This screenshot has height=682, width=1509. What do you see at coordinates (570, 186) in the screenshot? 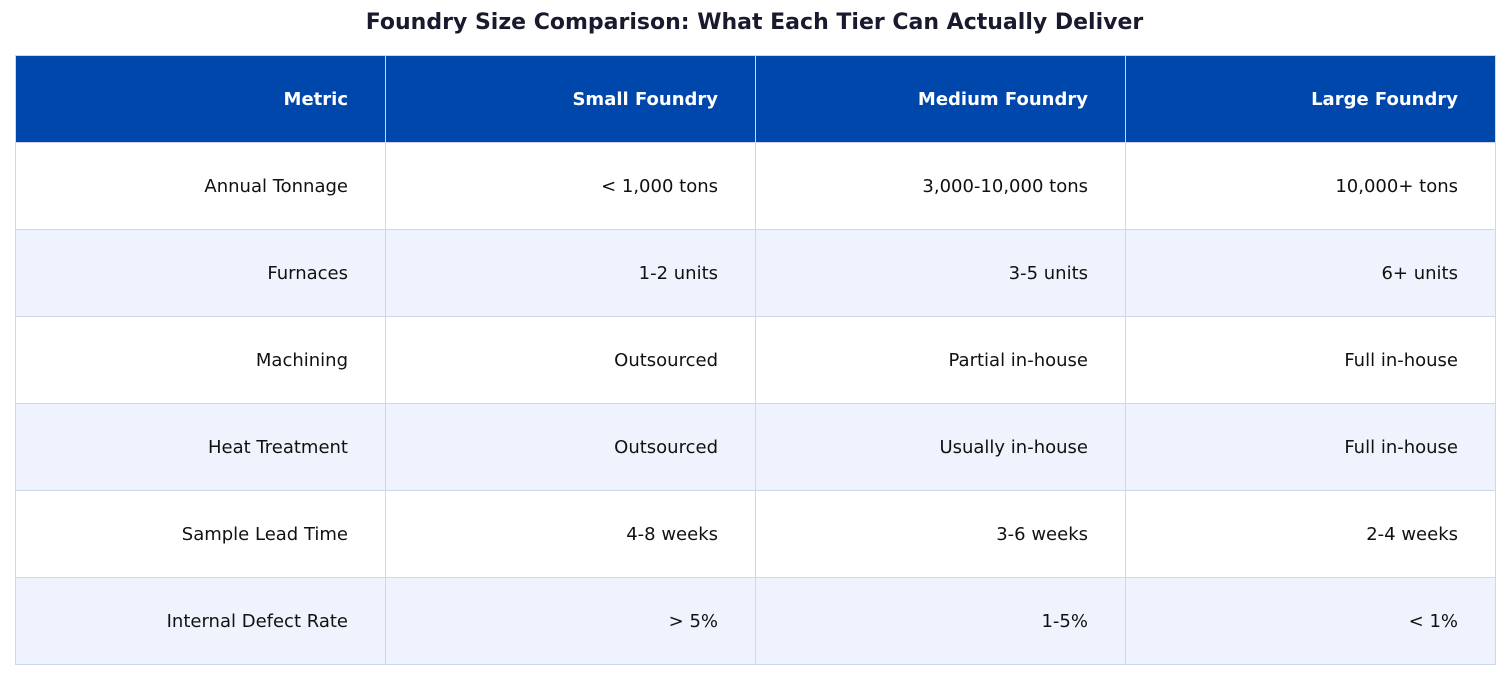
I see `table-cell: < 1,000 tons` at bounding box center [570, 186].